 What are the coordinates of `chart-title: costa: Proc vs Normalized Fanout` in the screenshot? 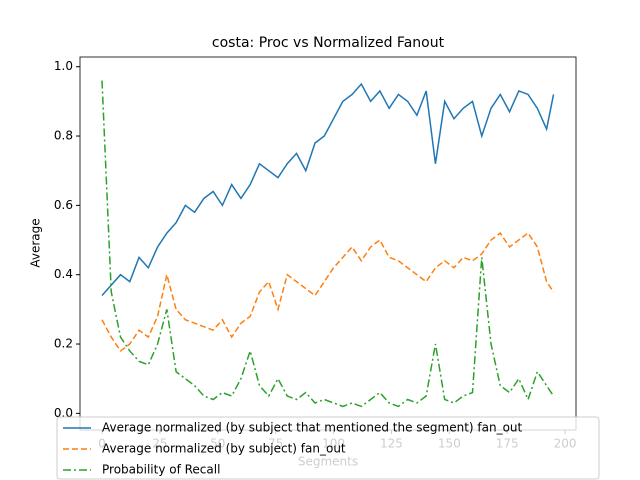 It's located at (328, 43).